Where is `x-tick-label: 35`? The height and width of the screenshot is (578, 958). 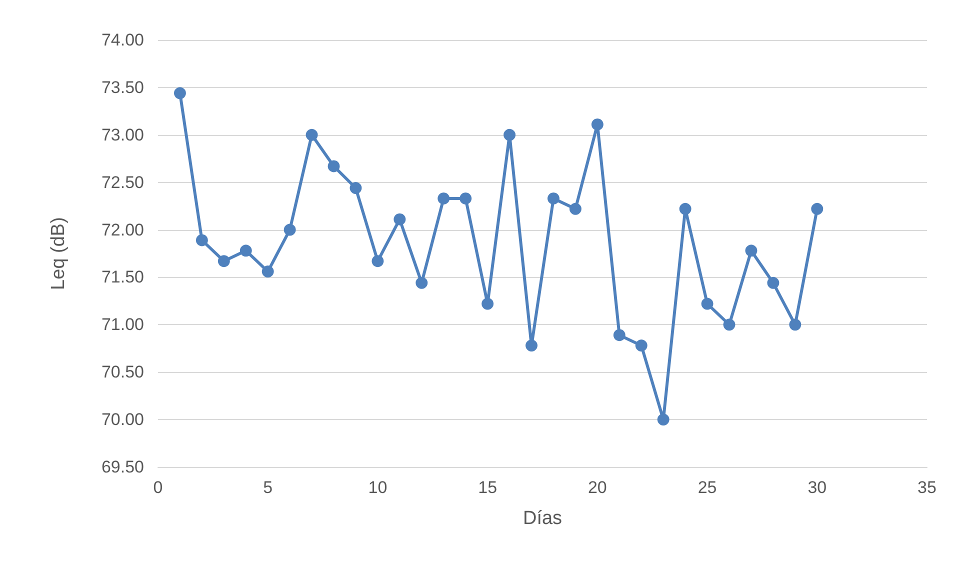 x-tick-label: 35 is located at coordinates (927, 487).